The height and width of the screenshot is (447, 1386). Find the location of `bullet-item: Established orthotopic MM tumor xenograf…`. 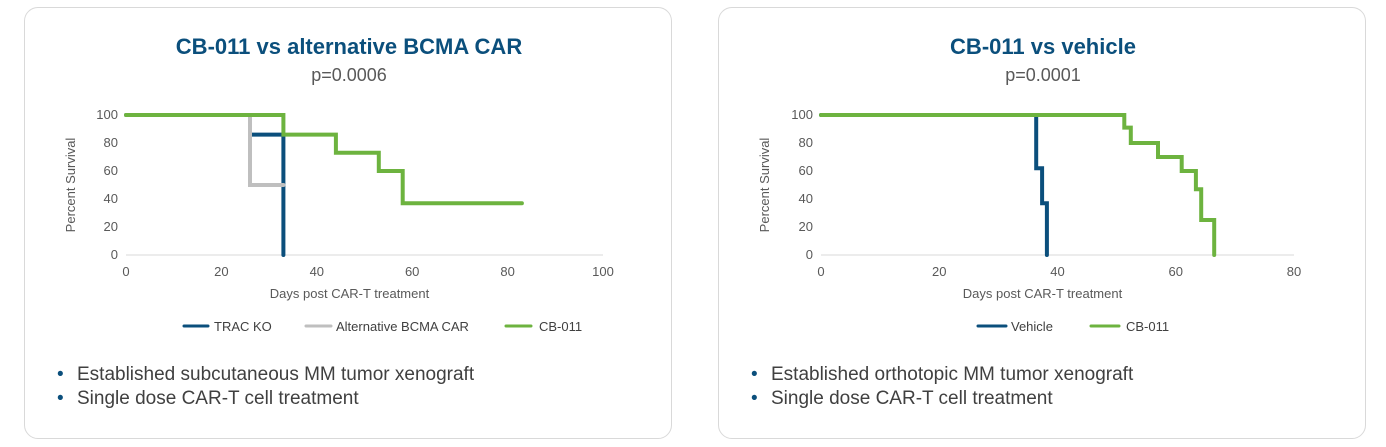

bullet-item: Established orthotopic MM tumor xenograf… is located at coordinates (942, 375).